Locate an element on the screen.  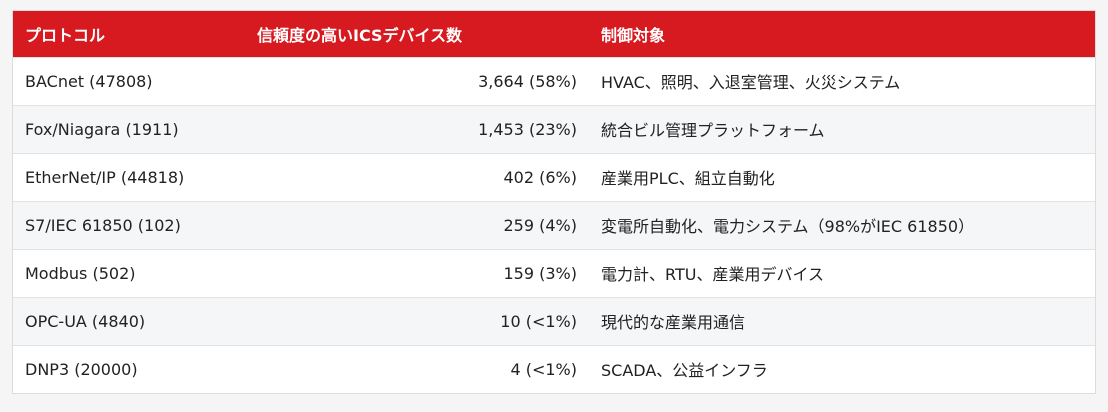
header-row: プロトコル 信頼度の高いICSデバイス数 制御対象 is located at coordinates (554, 34).